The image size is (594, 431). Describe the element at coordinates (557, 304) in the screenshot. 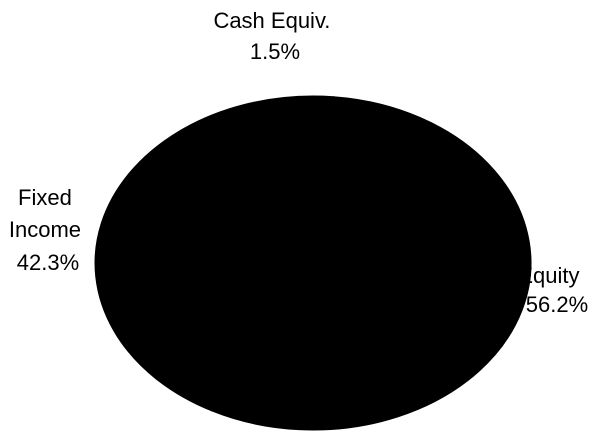

I see `slice-label-equity-value: 56.2%` at that location.